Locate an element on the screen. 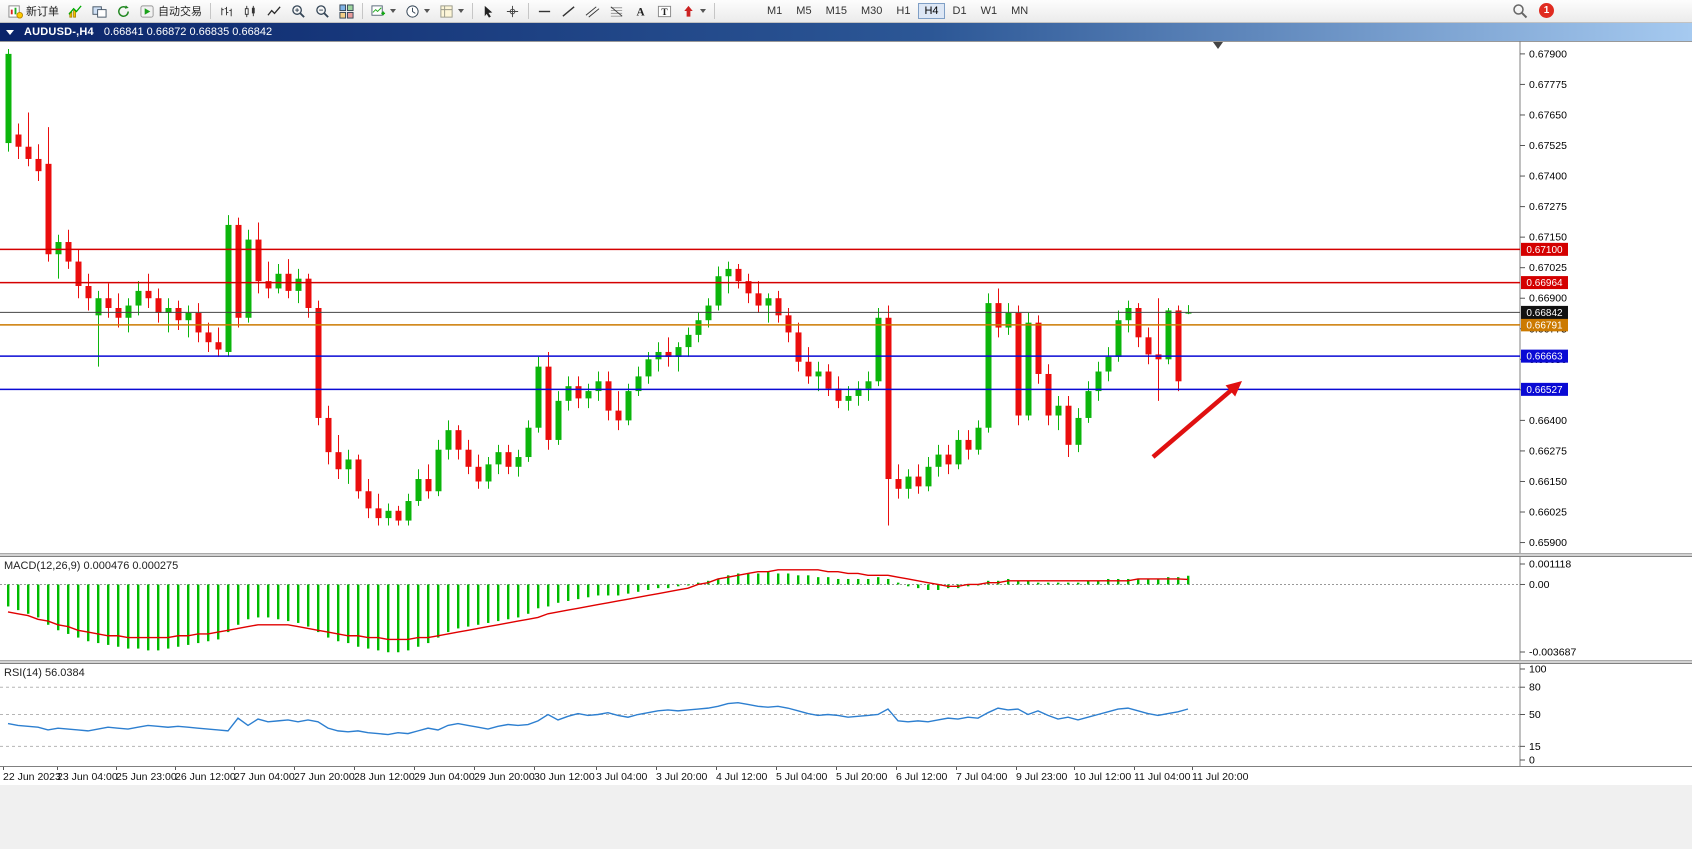  time-axis-label: 28 Jun 12:00 is located at coordinates (384, 777).